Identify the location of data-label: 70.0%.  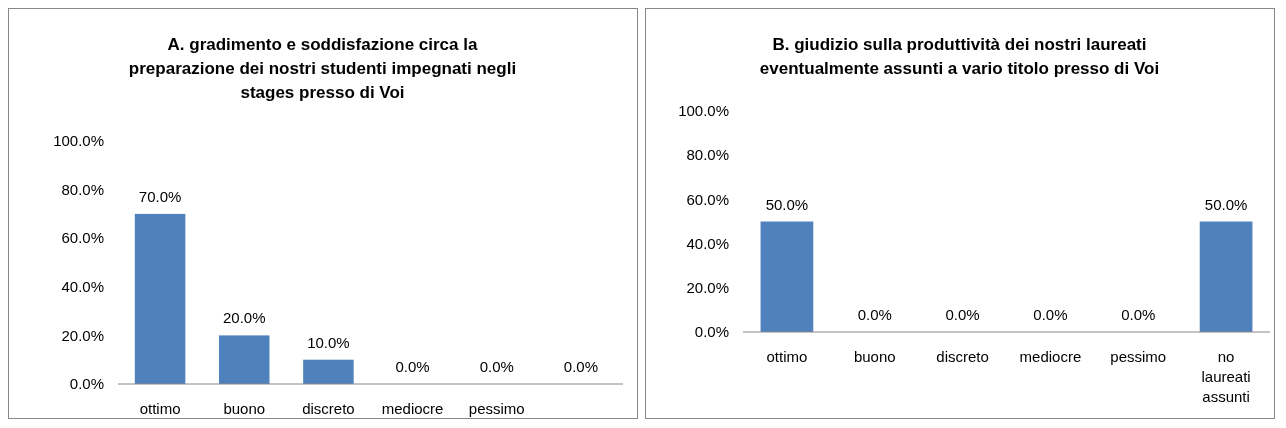
(160, 196).